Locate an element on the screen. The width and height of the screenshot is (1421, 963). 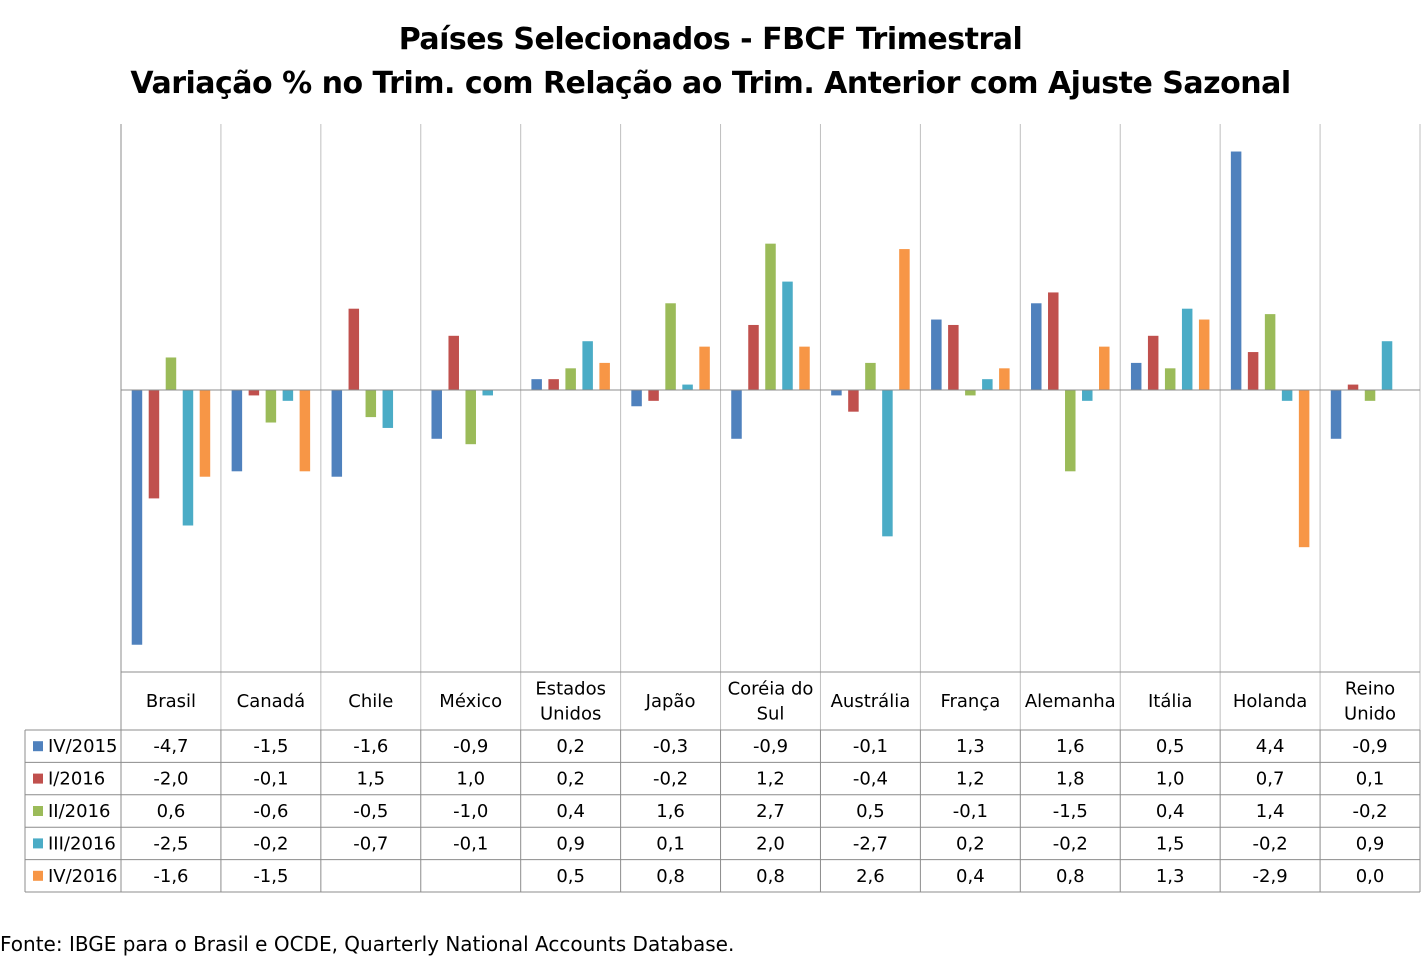
data-label: 1,4 is located at coordinates (1270, 811).